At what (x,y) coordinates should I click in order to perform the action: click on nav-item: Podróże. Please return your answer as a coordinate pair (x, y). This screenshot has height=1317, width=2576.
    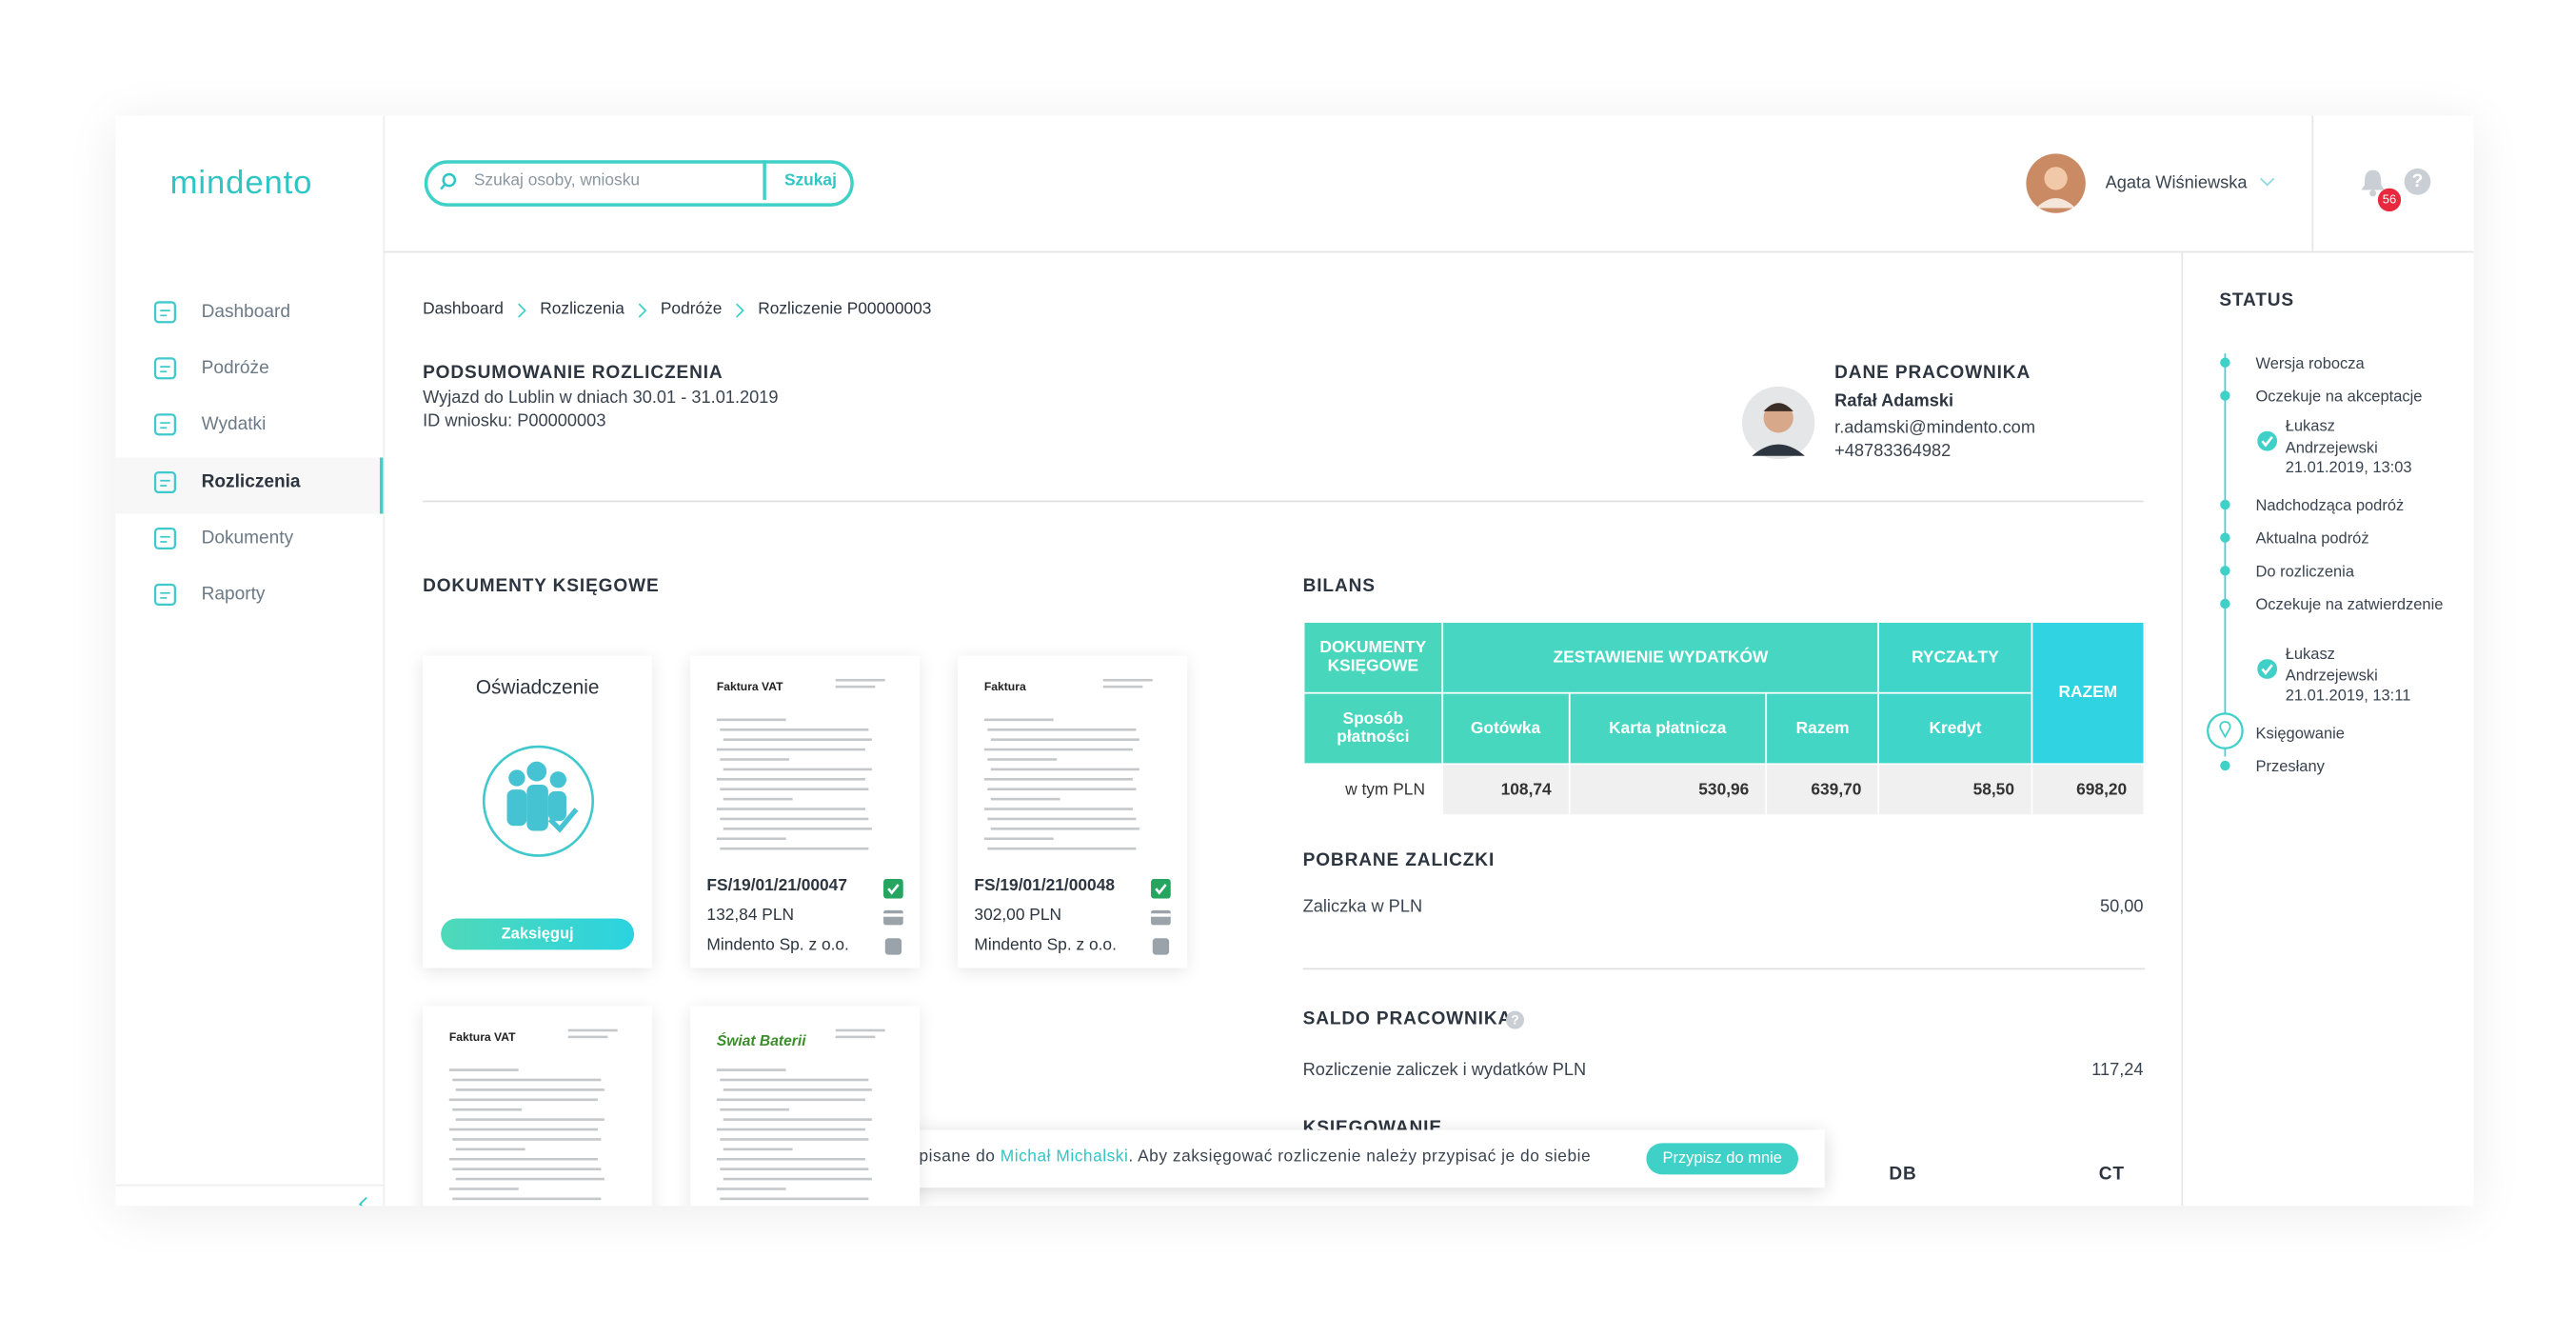
    Looking at the image, I should click on (235, 368).